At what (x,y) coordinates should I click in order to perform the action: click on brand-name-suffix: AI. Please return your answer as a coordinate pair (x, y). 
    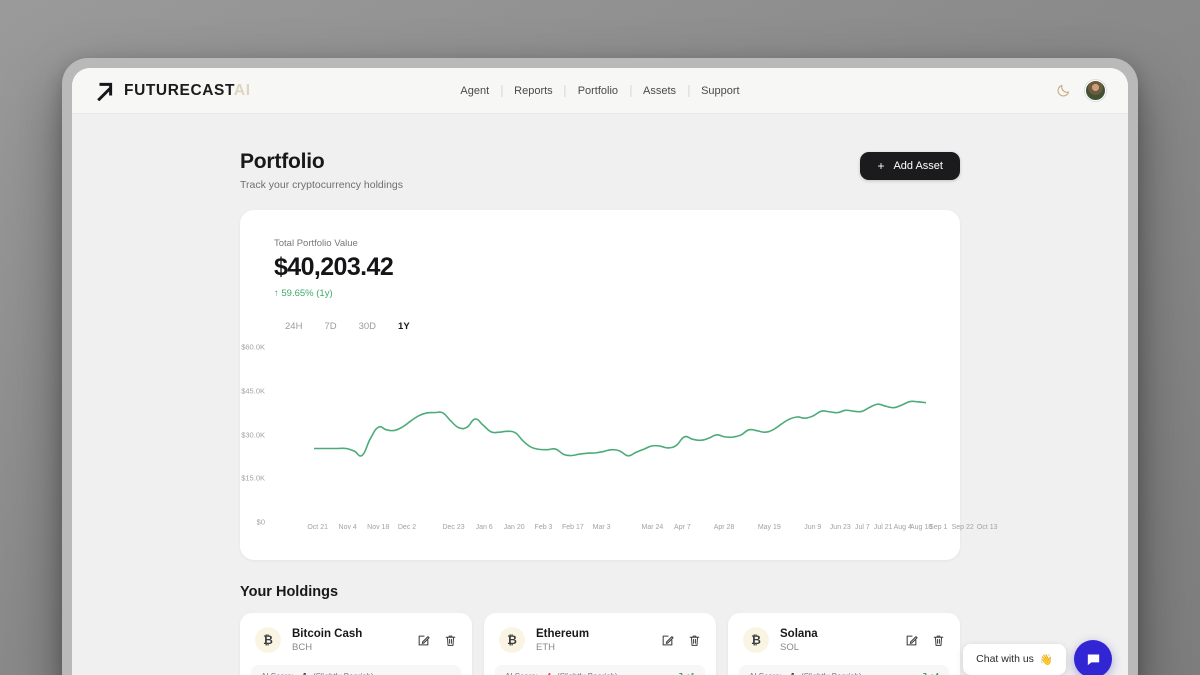
    Looking at the image, I should click on (242, 90).